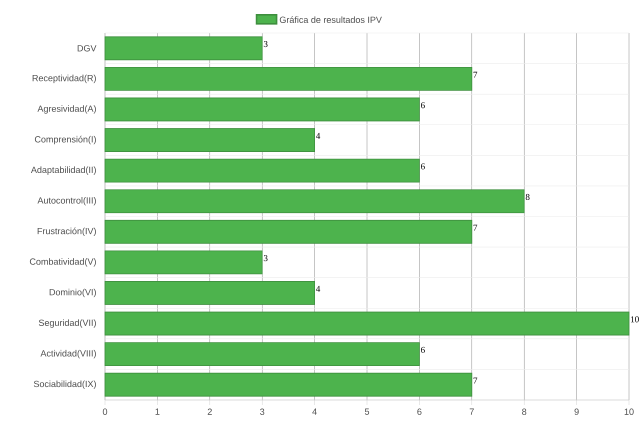 This screenshot has width=639, height=431. I want to click on y-tick-label: Autocontrol(III), so click(66, 201).